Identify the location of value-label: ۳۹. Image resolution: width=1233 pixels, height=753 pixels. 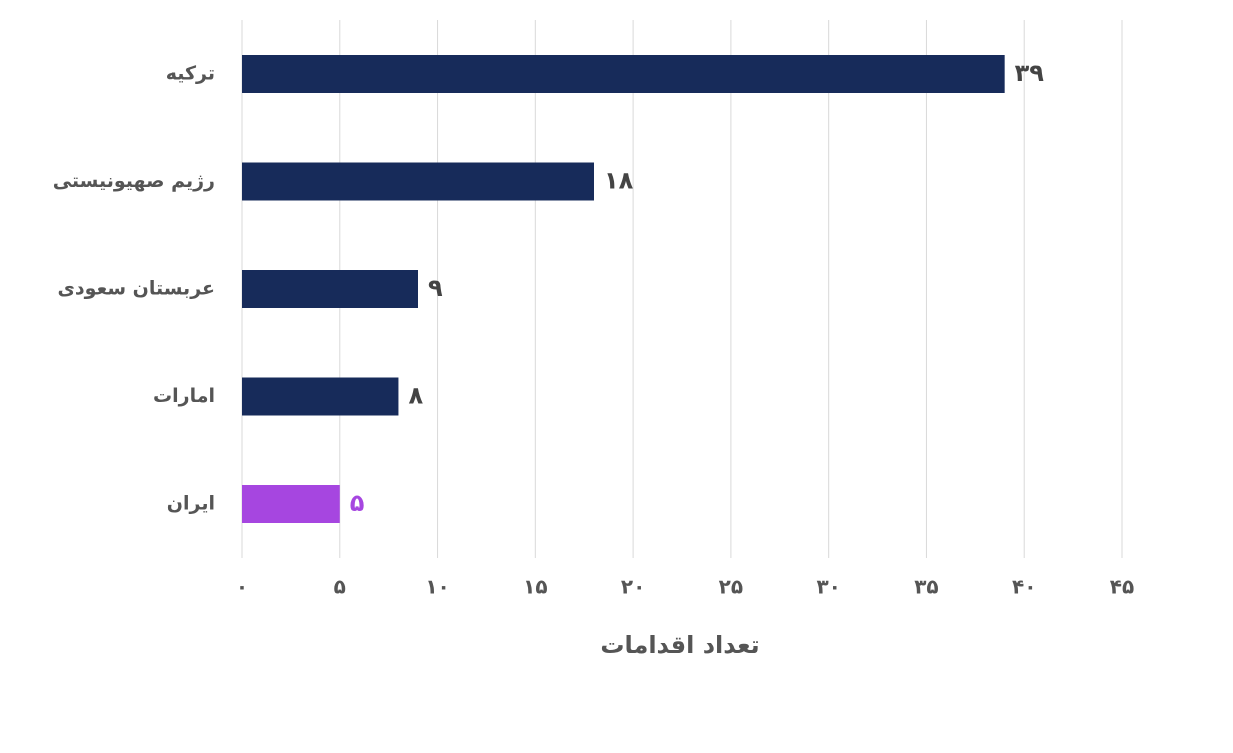
(1030, 73).